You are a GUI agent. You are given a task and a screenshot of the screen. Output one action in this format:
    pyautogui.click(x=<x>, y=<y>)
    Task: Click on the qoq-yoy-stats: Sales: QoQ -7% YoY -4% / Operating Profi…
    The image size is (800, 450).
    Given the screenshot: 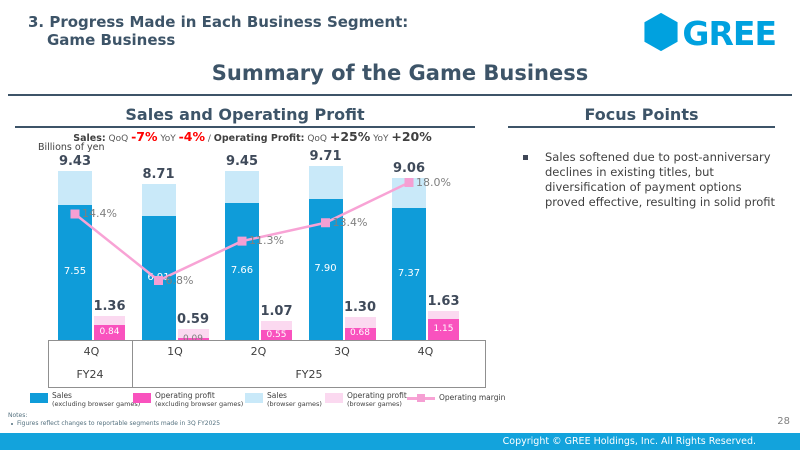 What is the action you would take?
    pyautogui.click(x=252, y=136)
    